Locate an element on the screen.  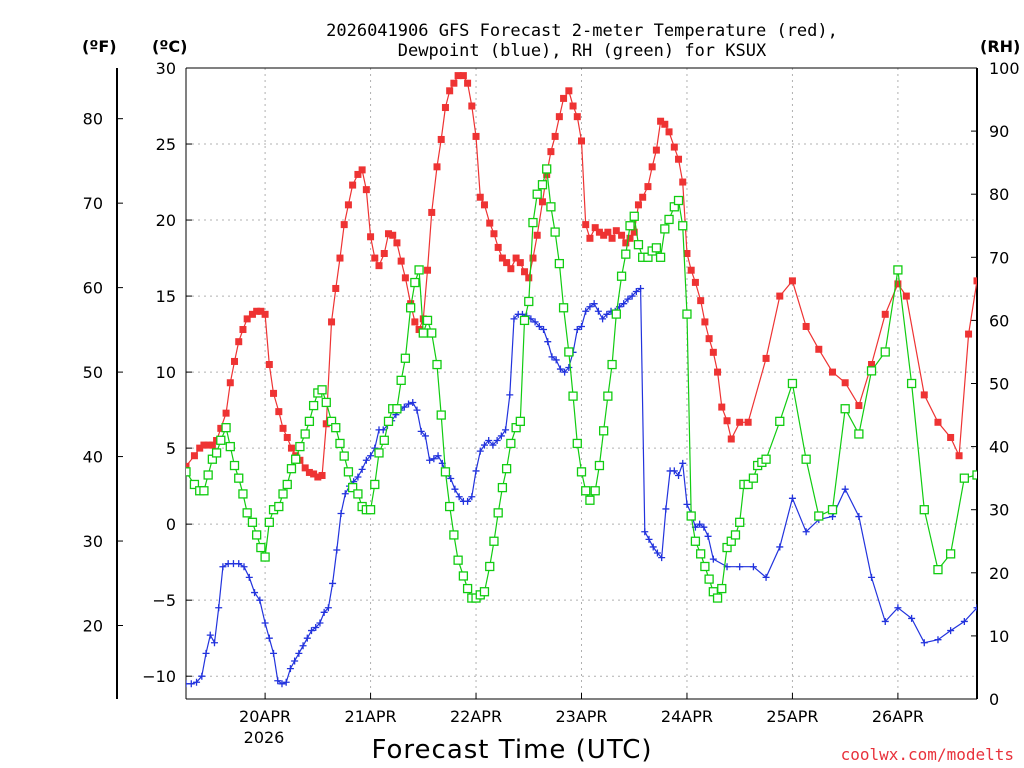
rh-tick-label: 90 is located at coordinates (999, 131).